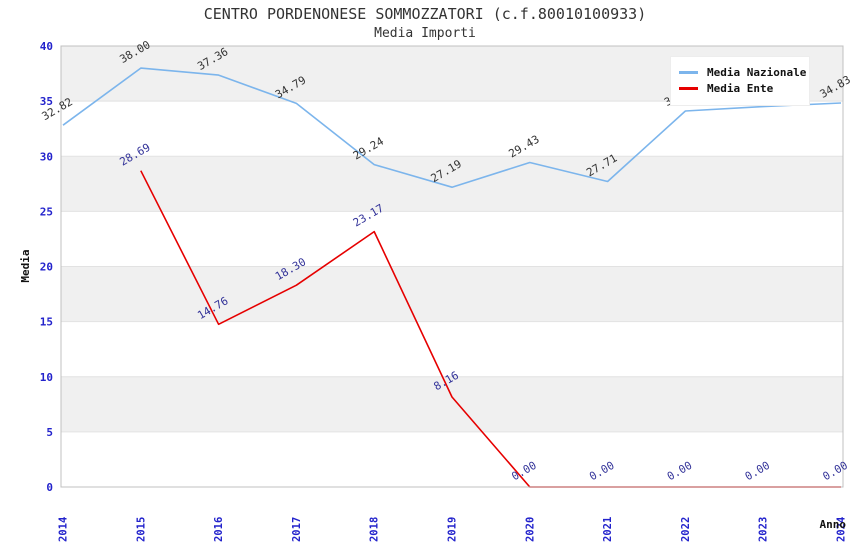 Image resolution: width=850 pixels, height=550 pixels. I want to click on legend-item-media-ente: Media Ente, so click(740, 88).